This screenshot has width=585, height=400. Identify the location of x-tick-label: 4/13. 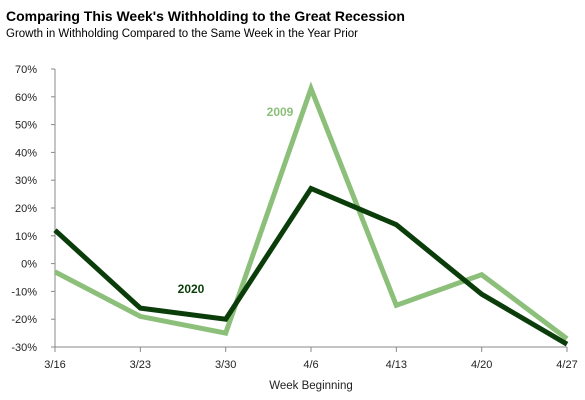
(396, 365).